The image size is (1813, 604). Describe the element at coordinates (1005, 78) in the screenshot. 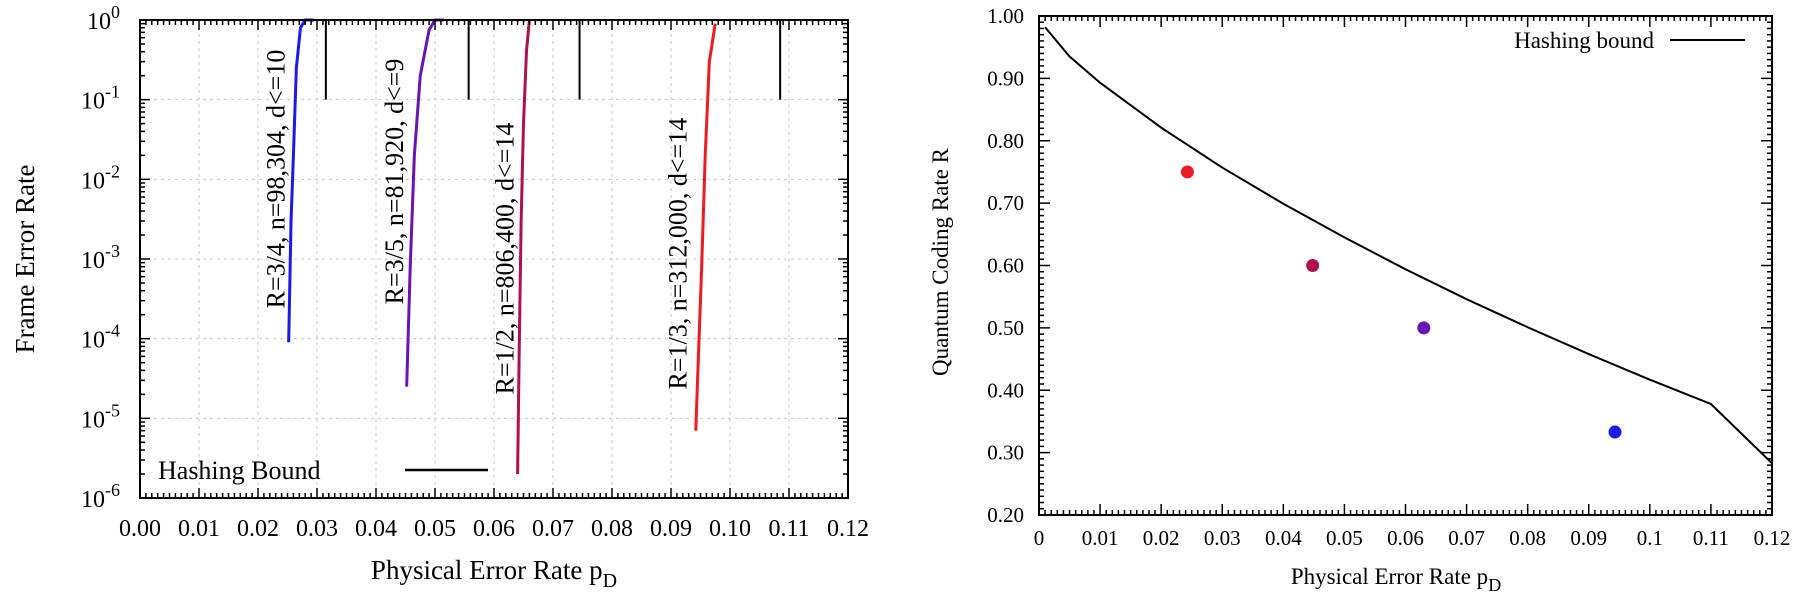

I see `right-y-tick-label: 0.90` at that location.